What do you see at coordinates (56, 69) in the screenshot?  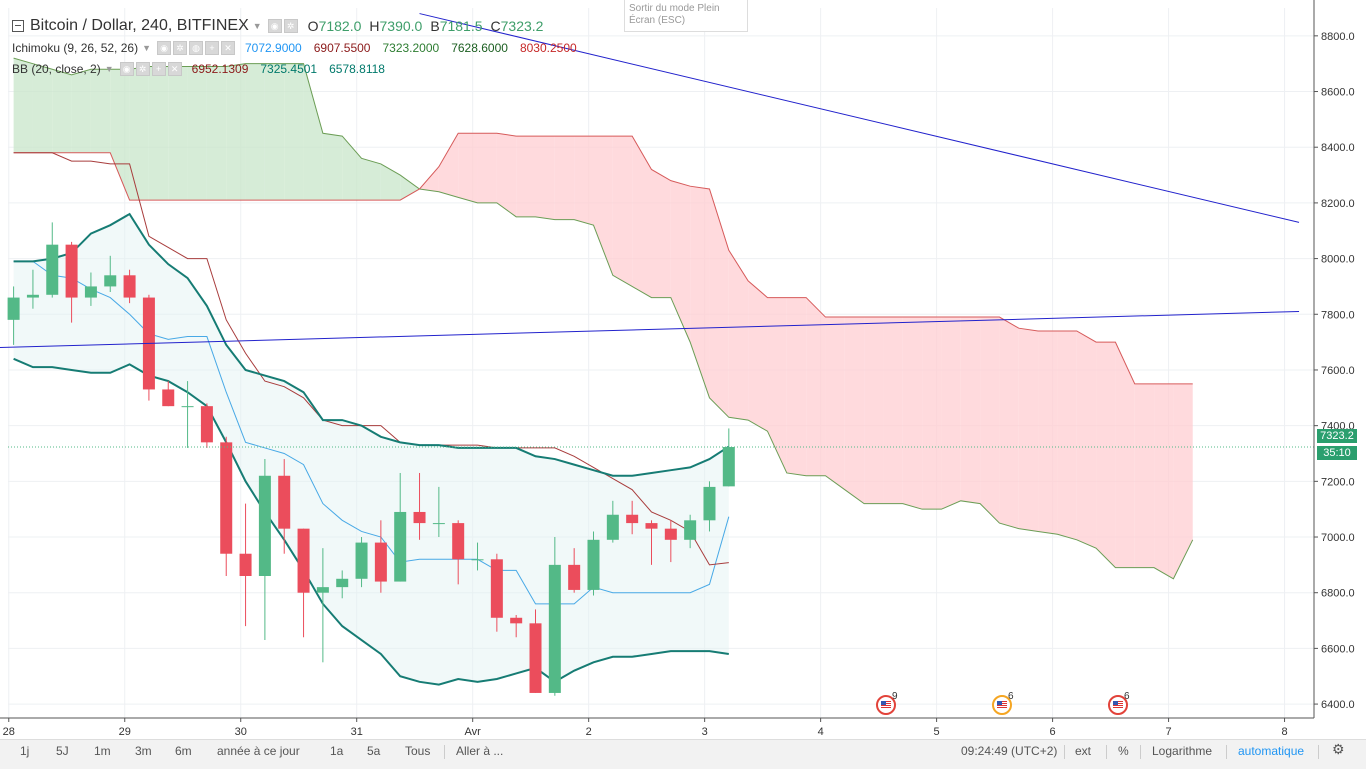 I see `bollinger-name: BB (20, close, 2)` at bounding box center [56, 69].